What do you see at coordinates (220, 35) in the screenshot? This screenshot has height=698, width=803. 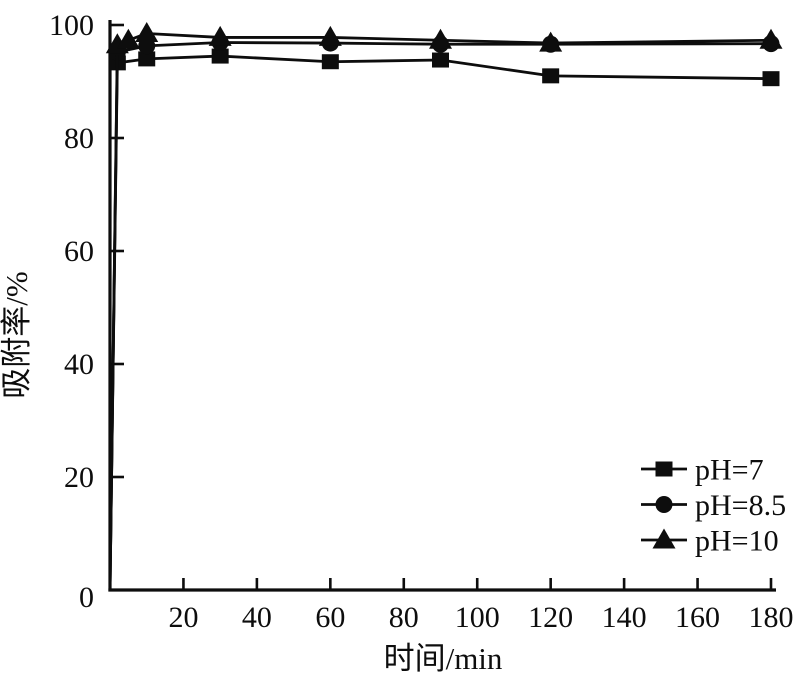 I see `marker-pH=10-t30` at bounding box center [220, 35].